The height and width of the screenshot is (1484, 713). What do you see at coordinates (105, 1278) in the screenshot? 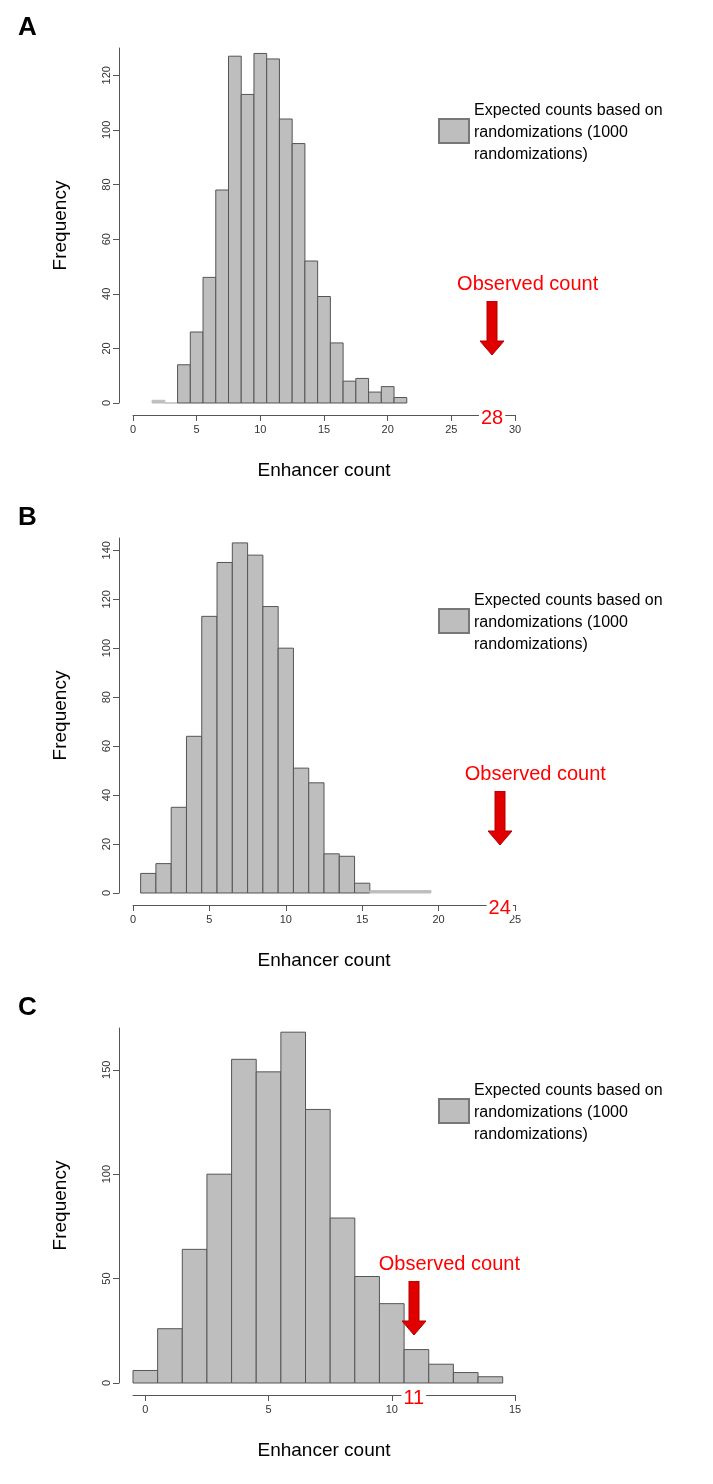
I see `y-tick-label: 50` at bounding box center [105, 1278].